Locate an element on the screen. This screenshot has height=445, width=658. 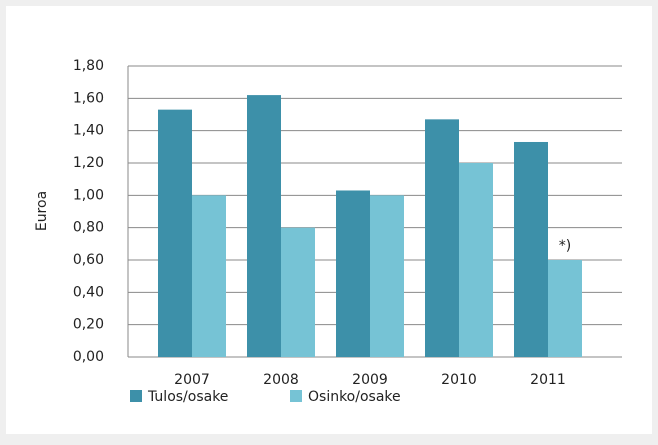
y-tick-label: 1,80 is located at coordinates (88, 66).